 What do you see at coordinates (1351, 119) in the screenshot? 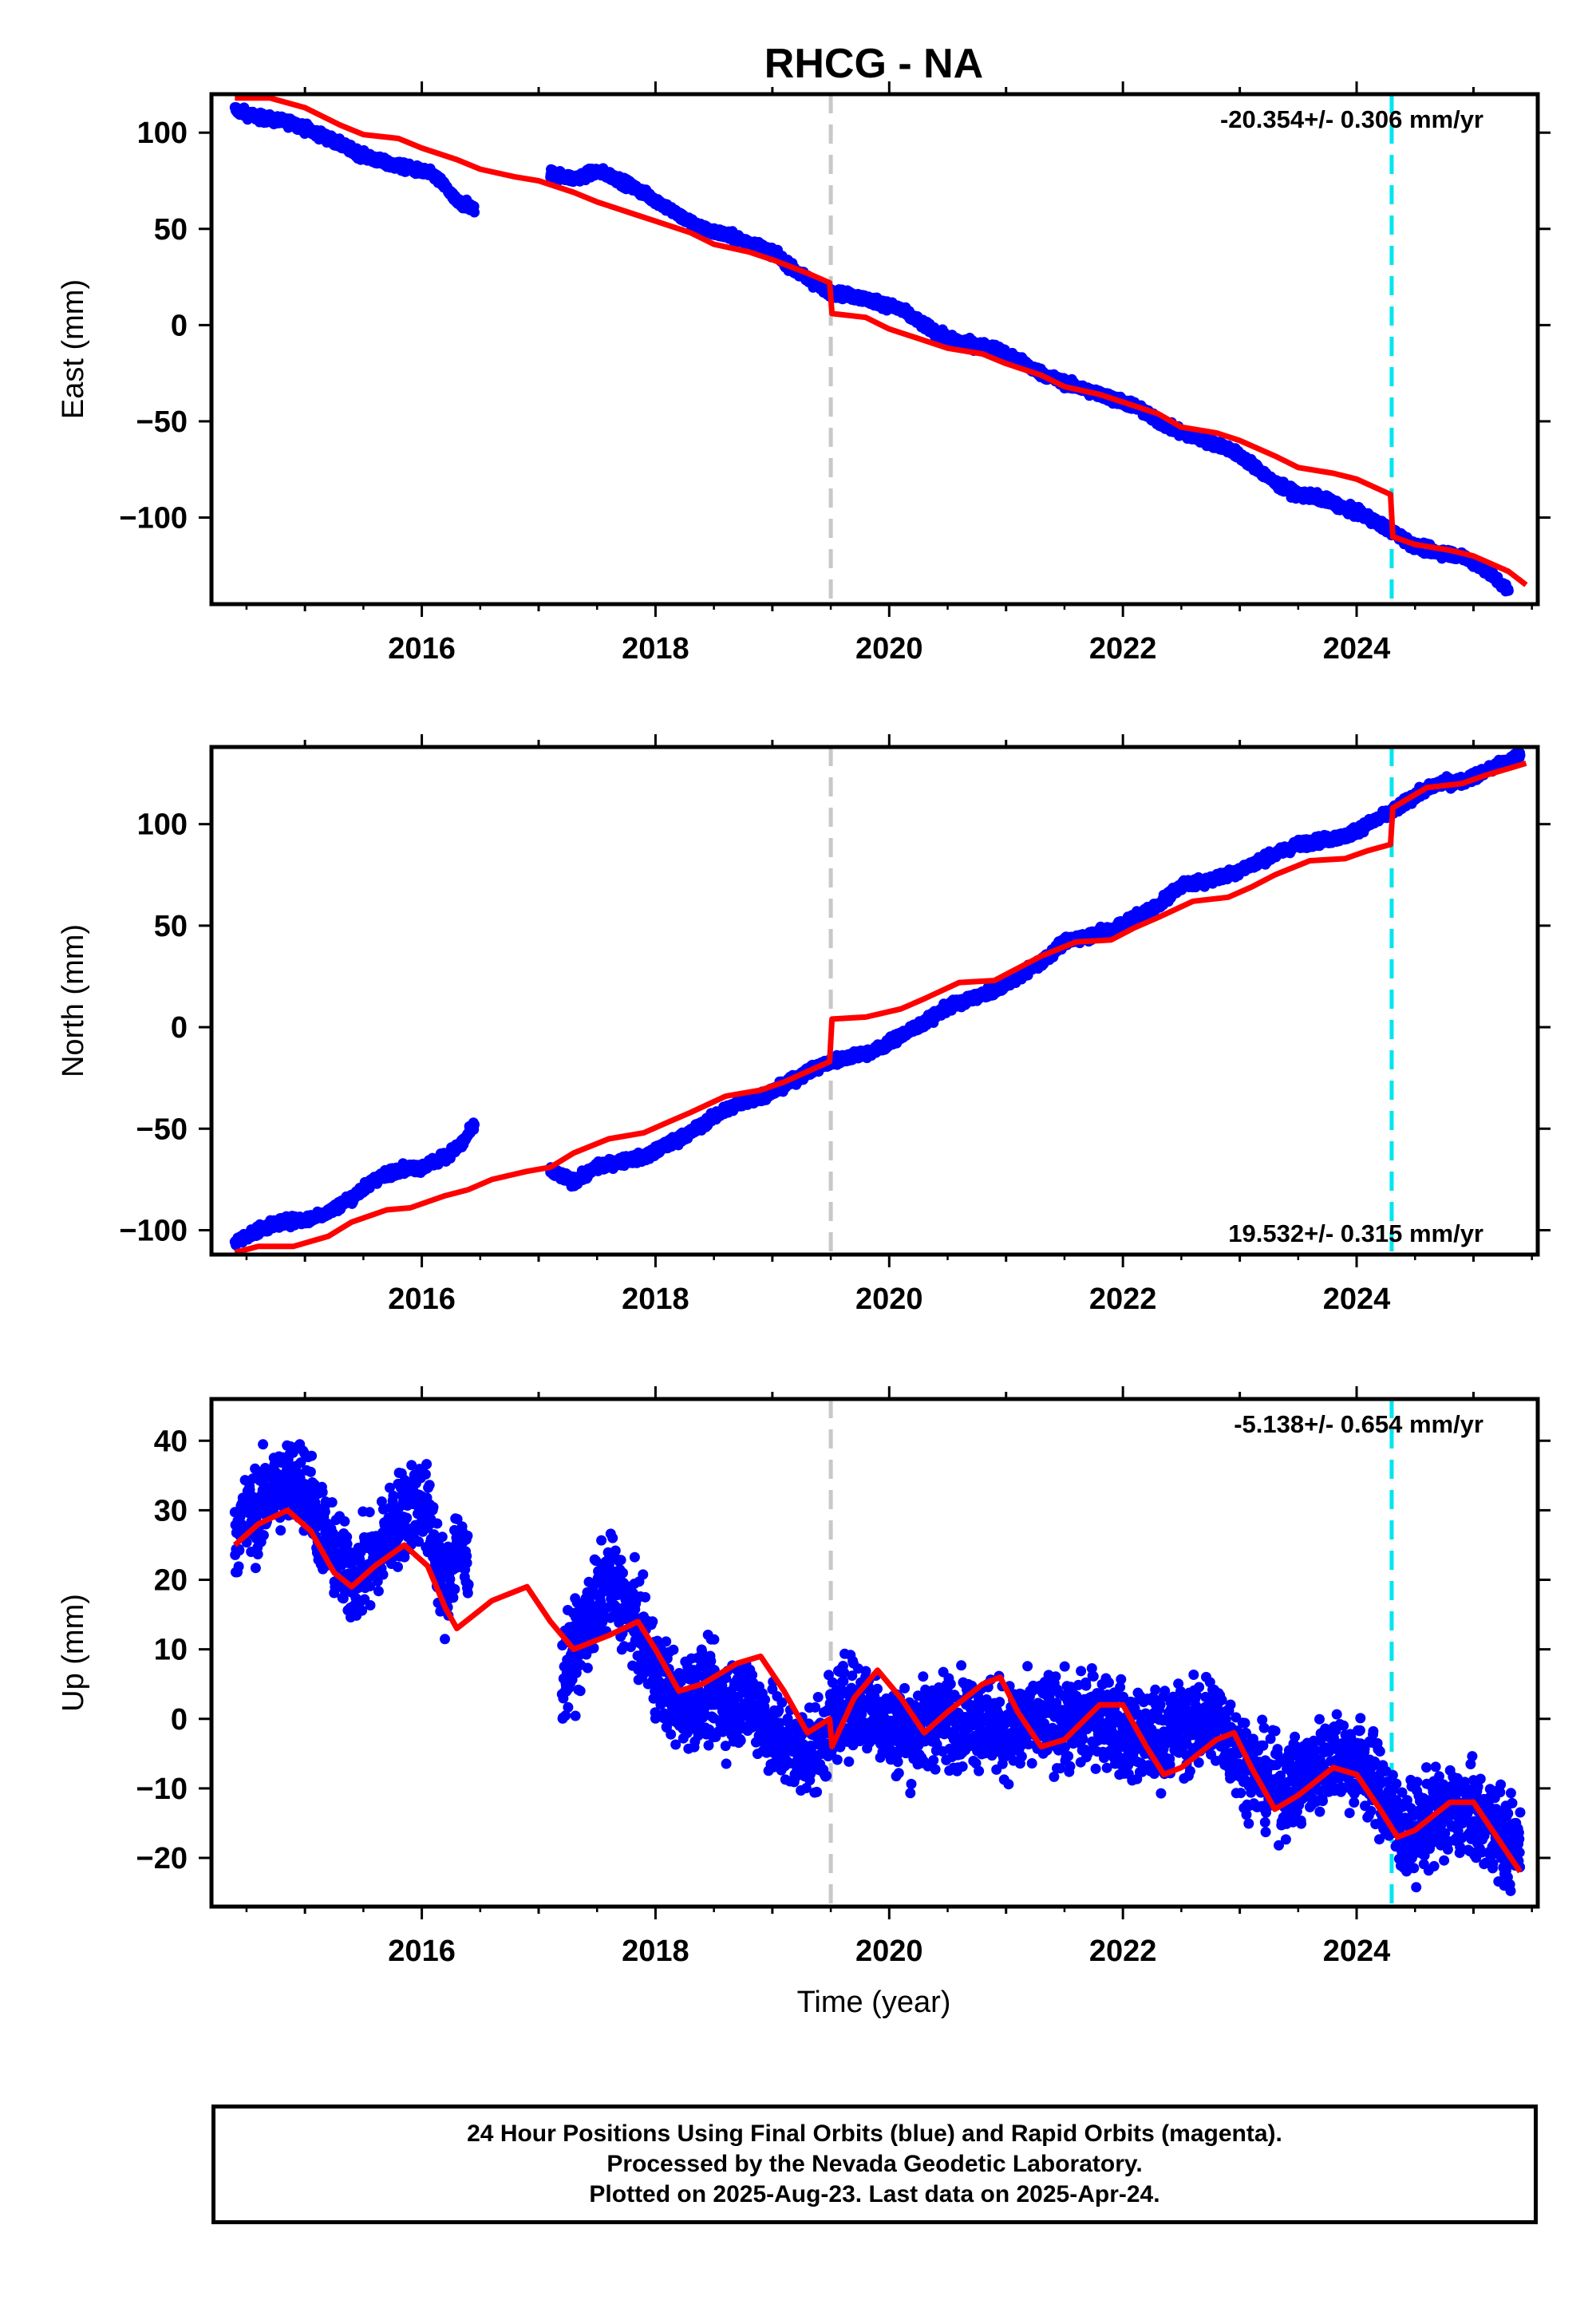
I see `east-velocity-label: -20.354+/- 0.306 mm/yr` at bounding box center [1351, 119].